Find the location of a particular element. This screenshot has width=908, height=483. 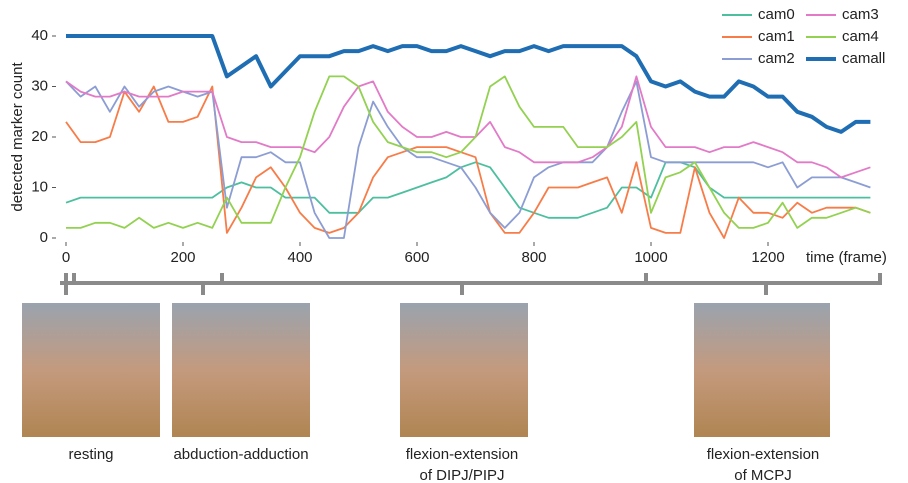

x-tick-label: 1000 is located at coordinates (650, 257).